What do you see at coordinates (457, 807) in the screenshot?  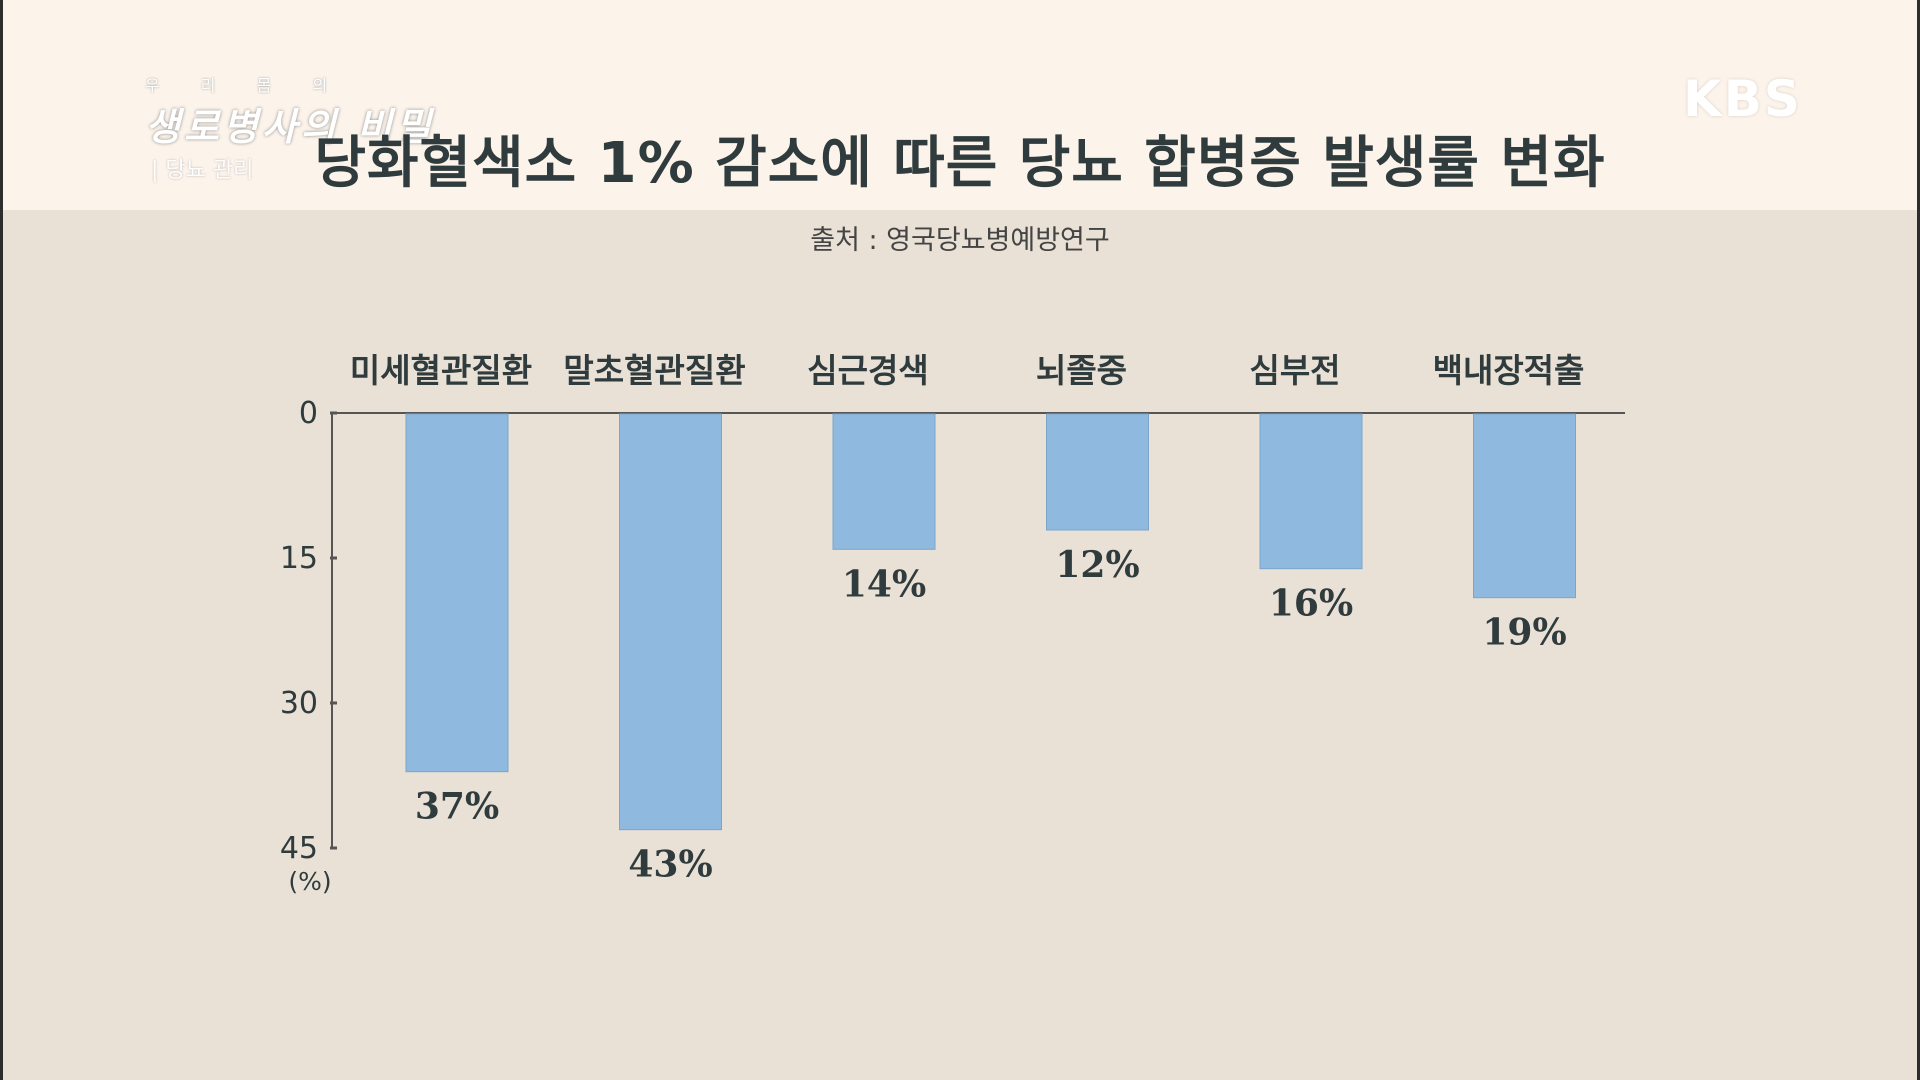 I see `data-label: 37%` at bounding box center [457, 807].